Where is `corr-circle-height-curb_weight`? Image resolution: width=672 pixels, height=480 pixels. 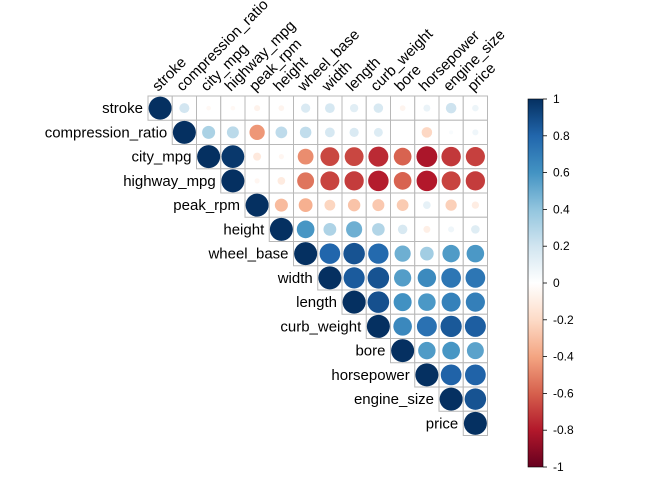 corr-circle-height-curb_weight is located at coordinates (378, 229).